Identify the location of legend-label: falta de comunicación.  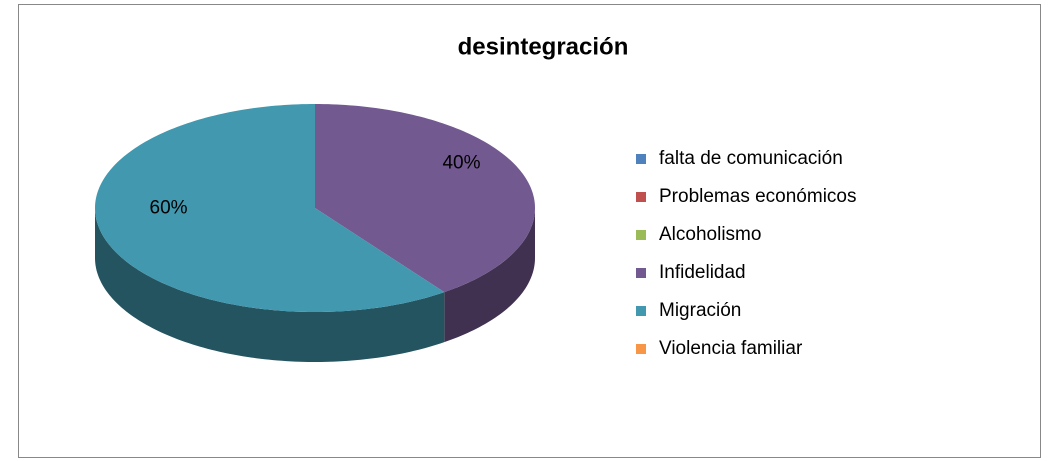
(751, 158).